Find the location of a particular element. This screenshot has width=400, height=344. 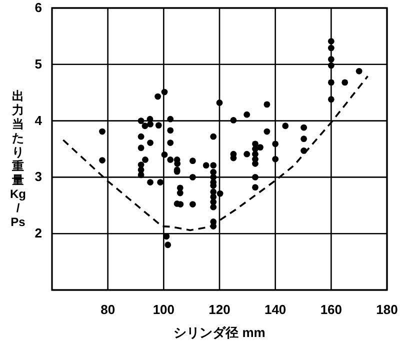

x-tick-label: 100 is located at coordinates (163, 309).